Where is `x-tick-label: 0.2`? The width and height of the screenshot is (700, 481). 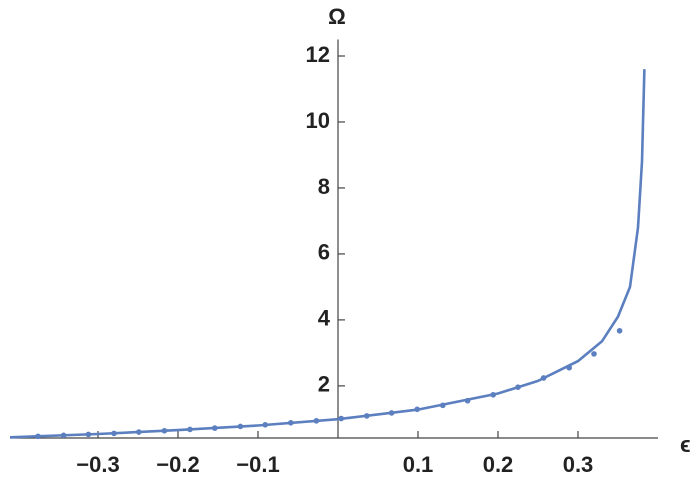
x-tick-label: 0.2 is located at coordinates (498, 464).